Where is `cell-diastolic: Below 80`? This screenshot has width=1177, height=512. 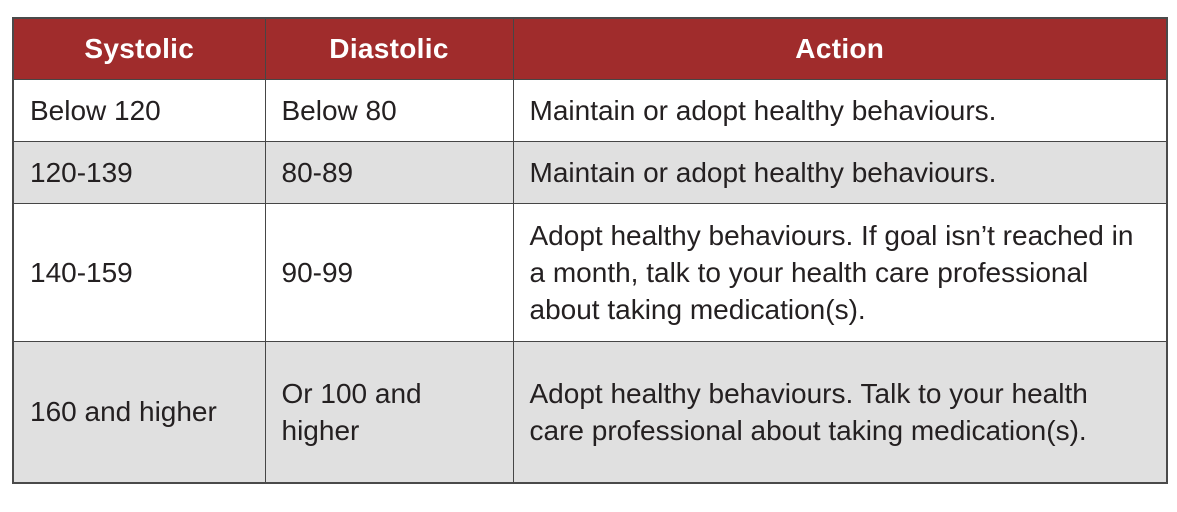
cell-diastolic: Below 80 is located at coordinates (389, 110).